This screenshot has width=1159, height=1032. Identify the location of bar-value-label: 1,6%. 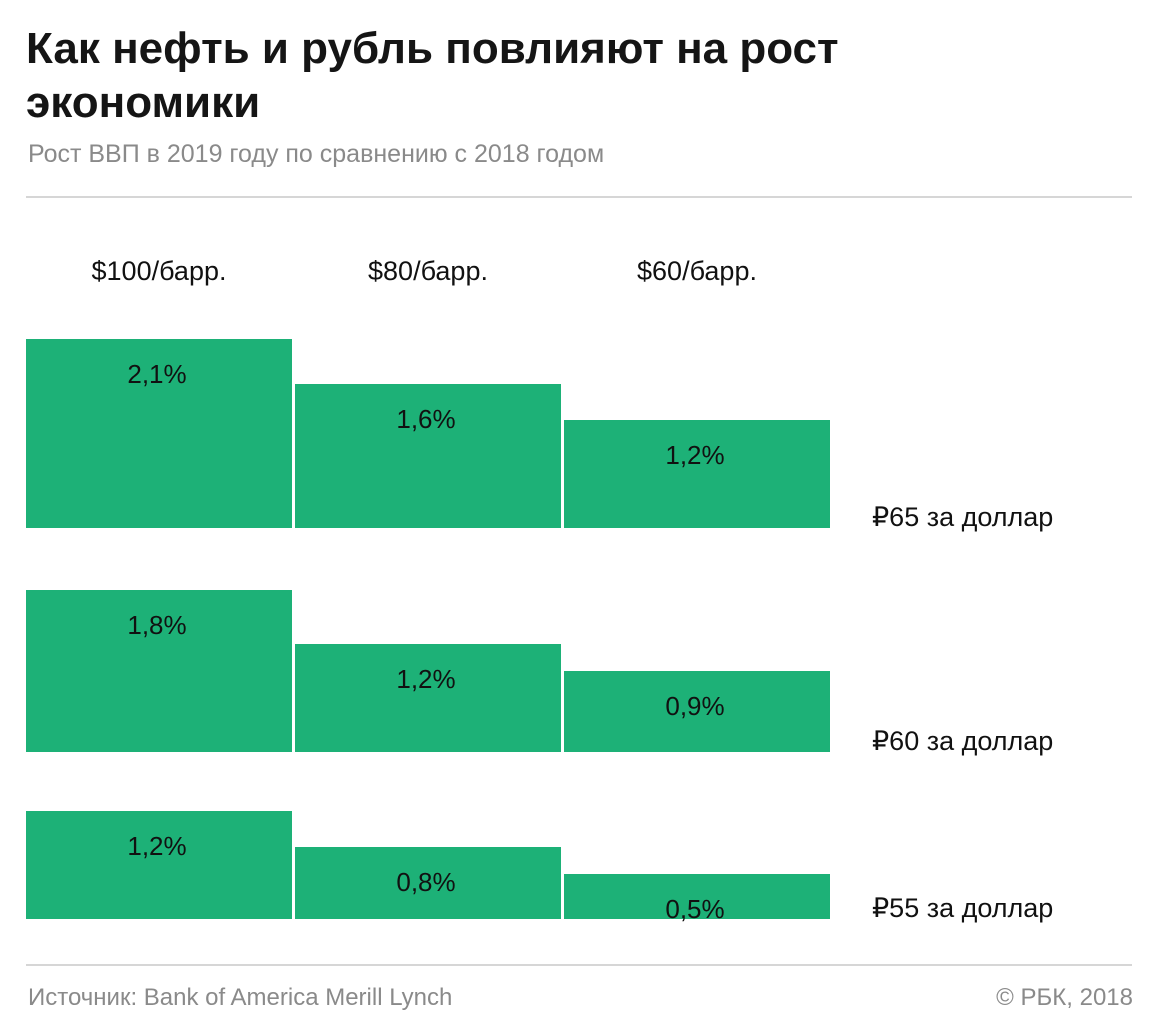
(425, 419).